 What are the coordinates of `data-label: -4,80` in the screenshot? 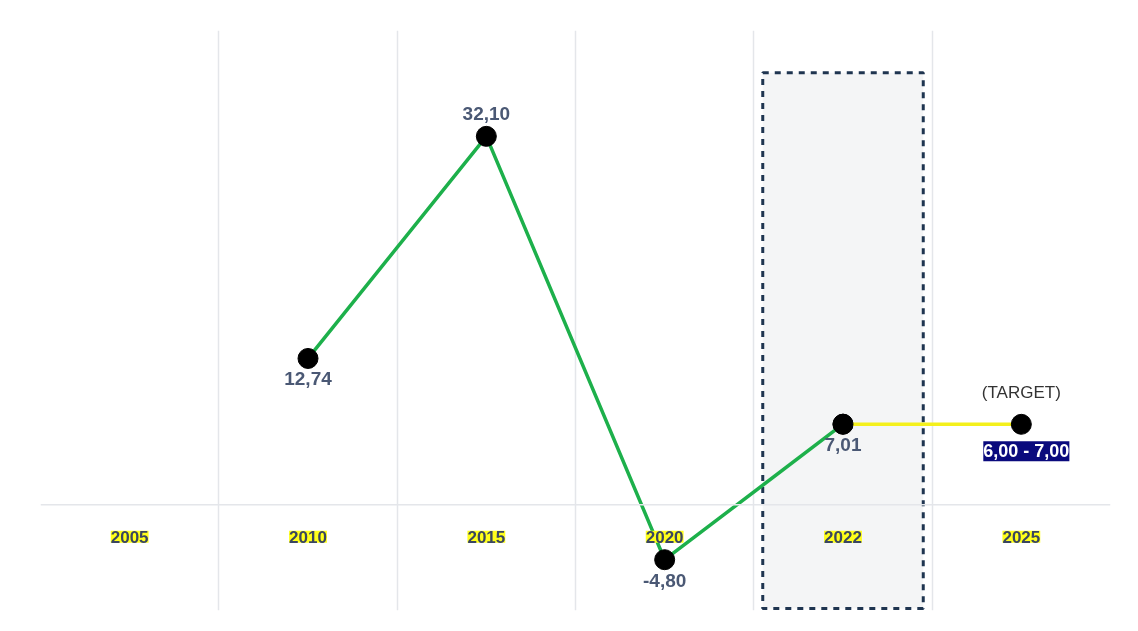 It's located at (665, 580).